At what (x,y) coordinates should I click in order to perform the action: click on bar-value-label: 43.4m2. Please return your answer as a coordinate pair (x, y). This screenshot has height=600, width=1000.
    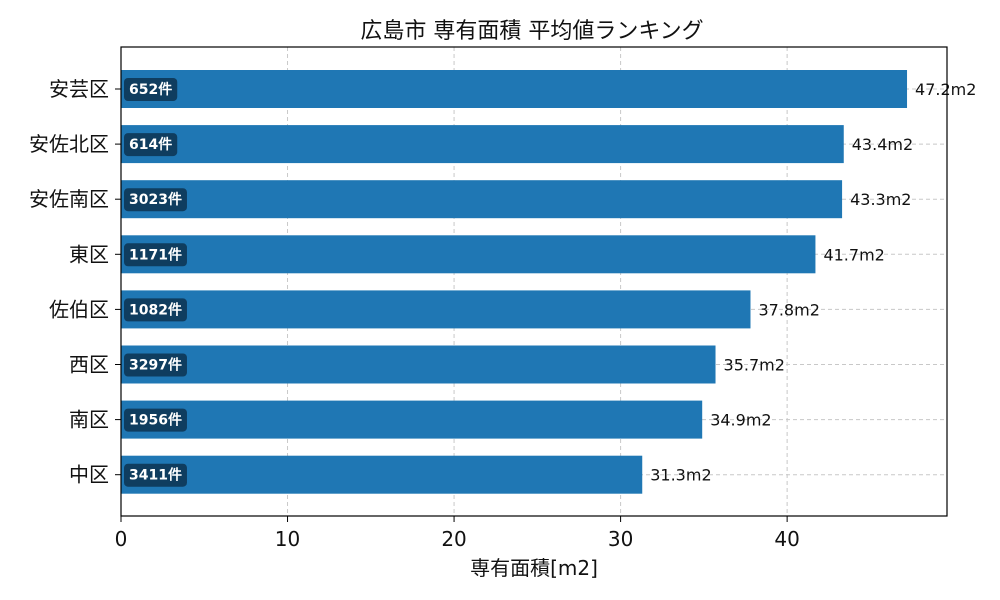
    Looking at the image, I should click on (882, 144).